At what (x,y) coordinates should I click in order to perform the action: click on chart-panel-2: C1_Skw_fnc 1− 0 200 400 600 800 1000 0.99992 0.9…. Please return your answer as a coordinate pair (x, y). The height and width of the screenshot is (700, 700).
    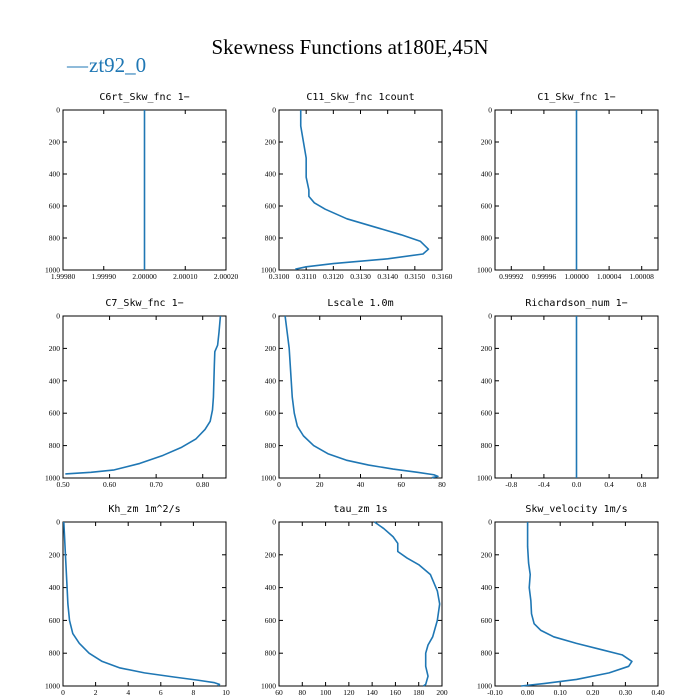
    Looking at the image, I should click on (568, 186).